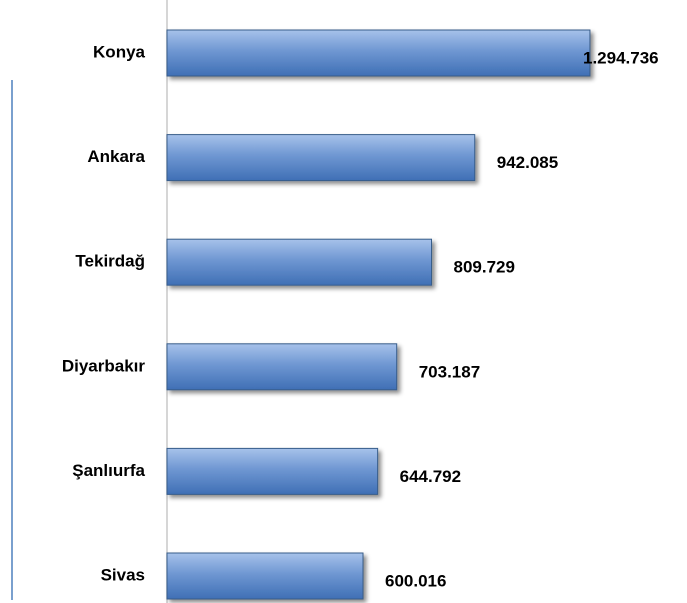 The height and width of the screenshot is (603, 687). Describe the element at coordinates (108, 470) in the screenshot. I see `category-label: Şanlıurfa` at that location.